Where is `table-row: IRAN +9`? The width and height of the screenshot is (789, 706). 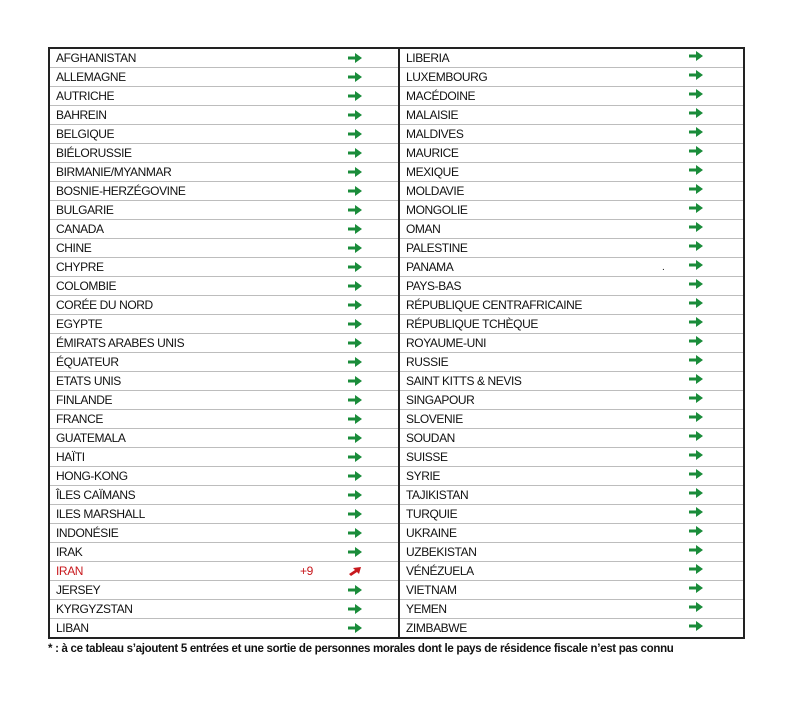
table-row: IRAN +9 is located at coordinates (224, 571).